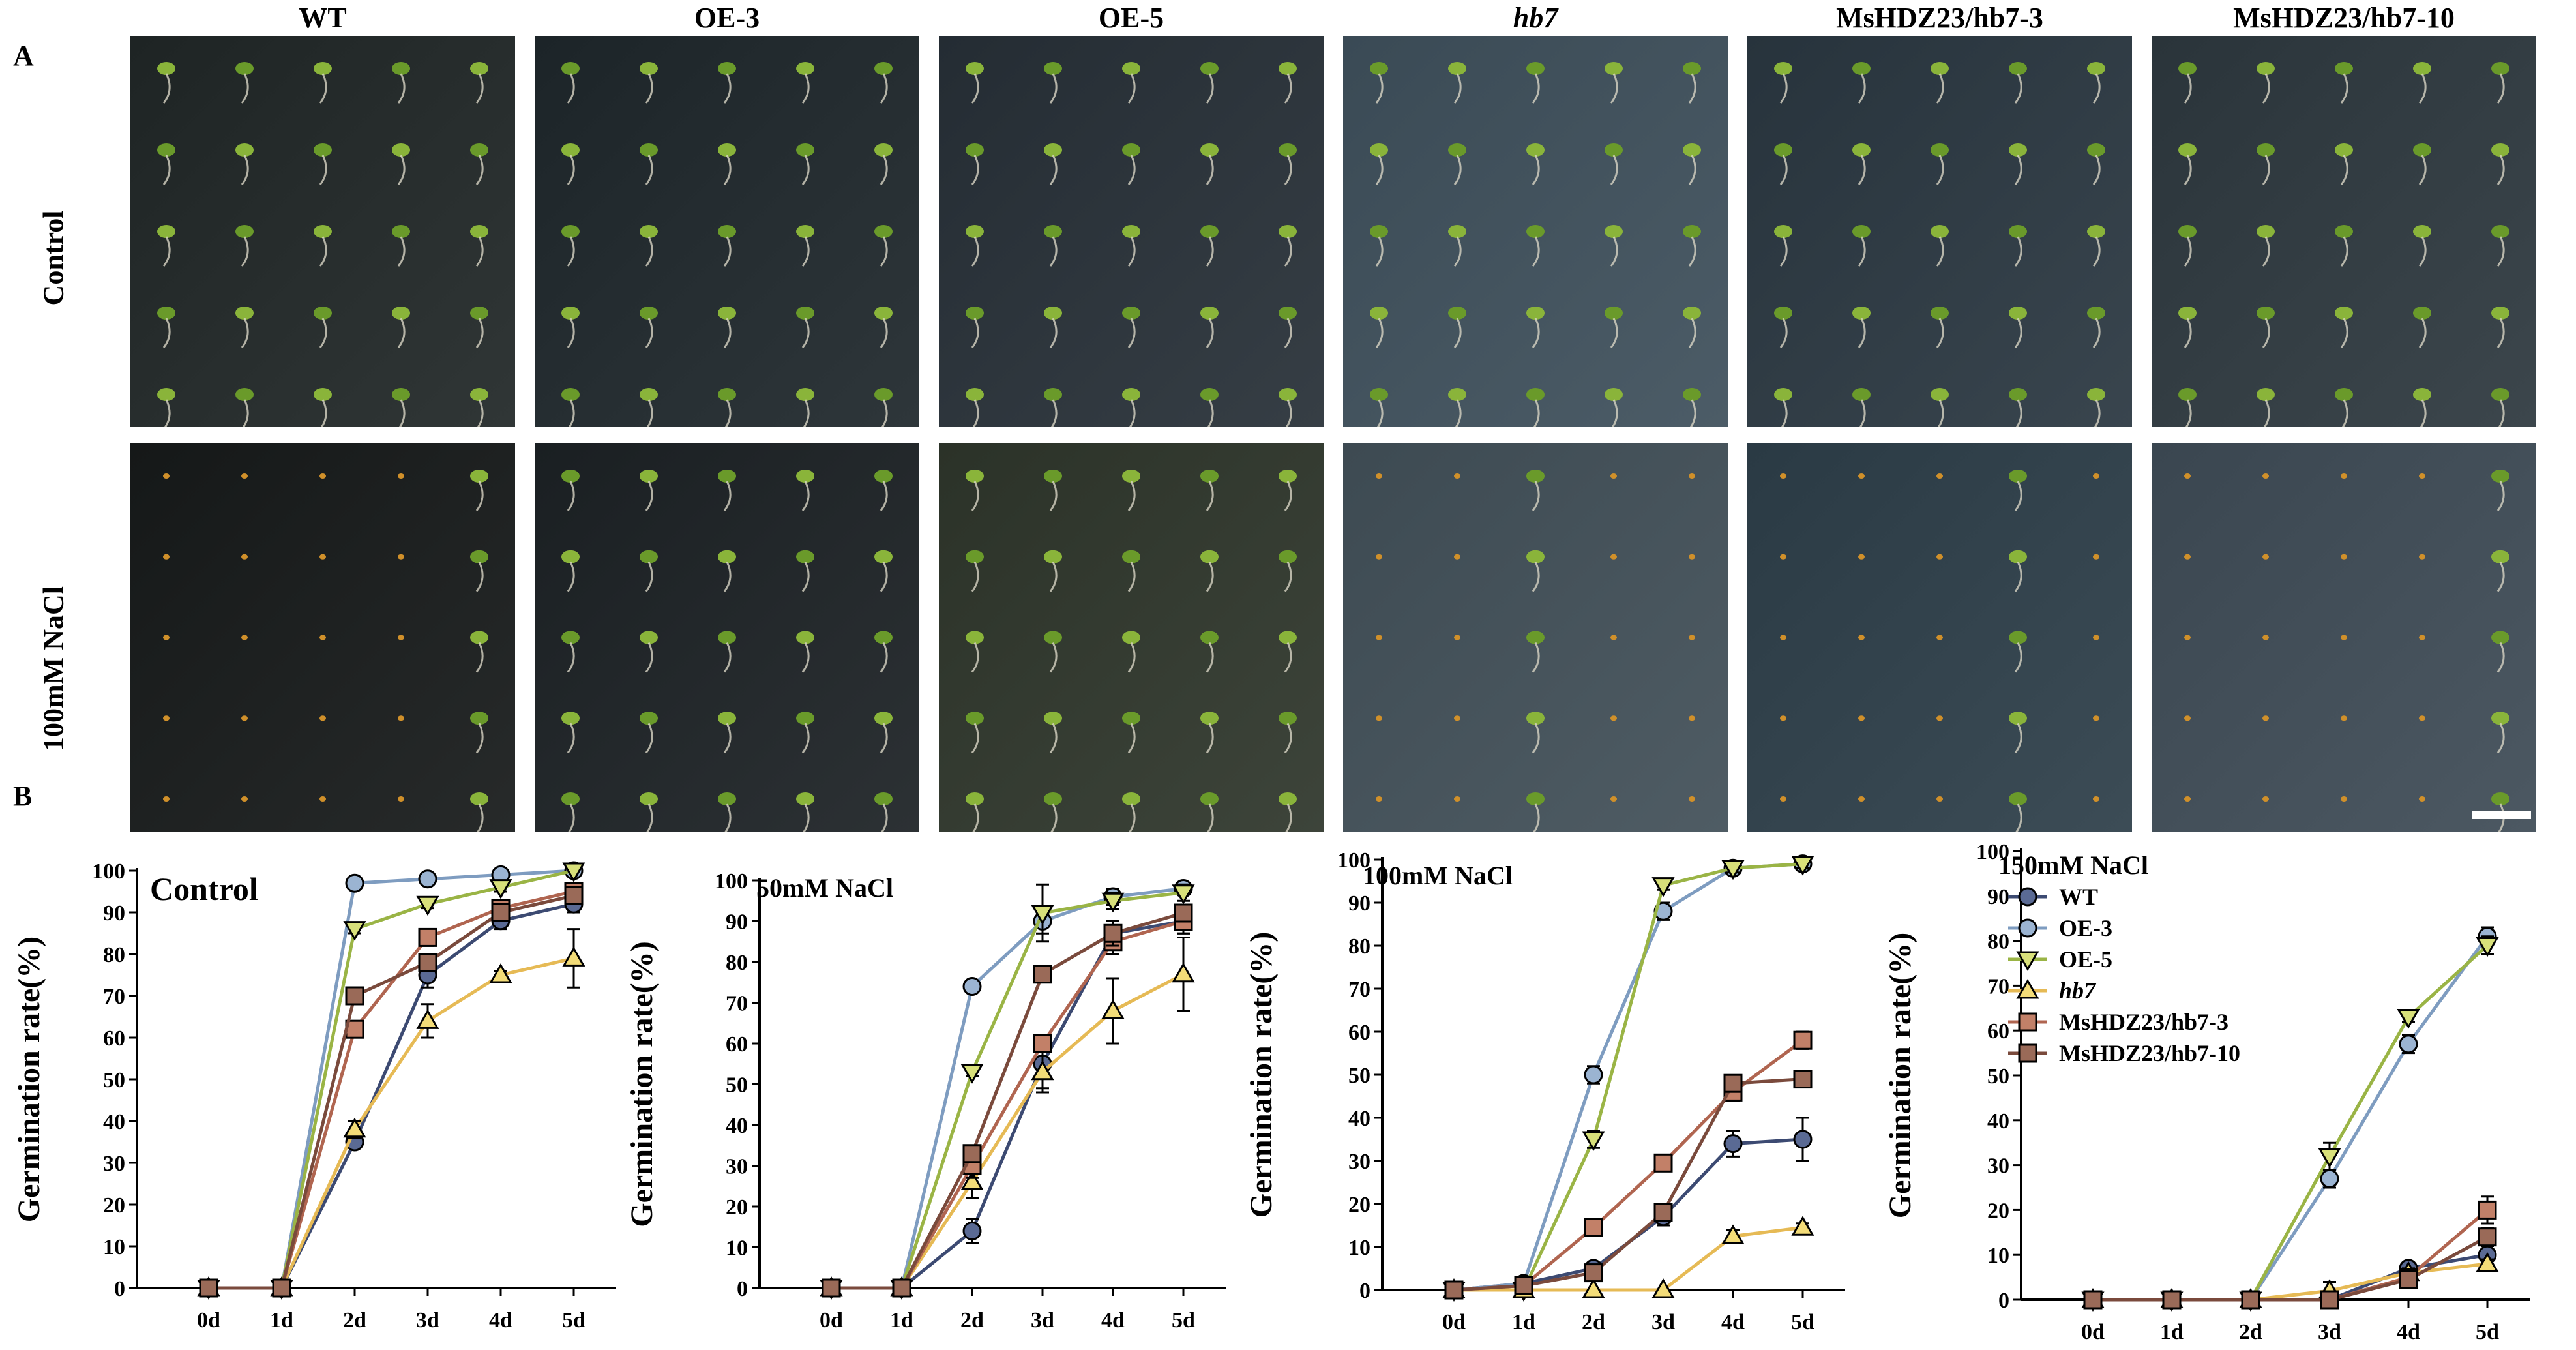 The width and height of the screenshot is (2576, 1350). What do you see at coordinates (2344, 232) in the screenshot?
I see `seedling-photo-r0-c5` at bounding box center [2344, 232].